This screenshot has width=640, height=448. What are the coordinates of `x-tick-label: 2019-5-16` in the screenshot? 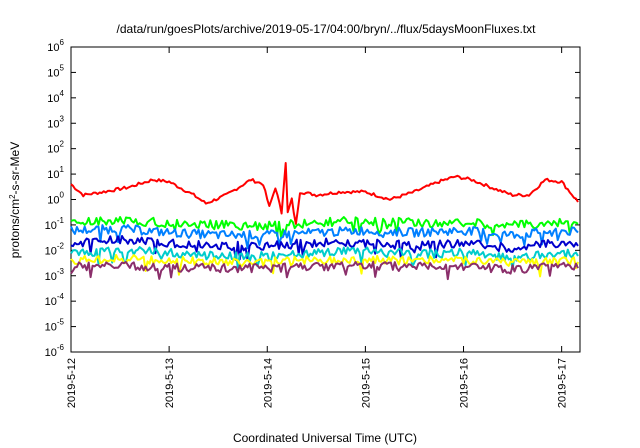 It's located at (465, 383).